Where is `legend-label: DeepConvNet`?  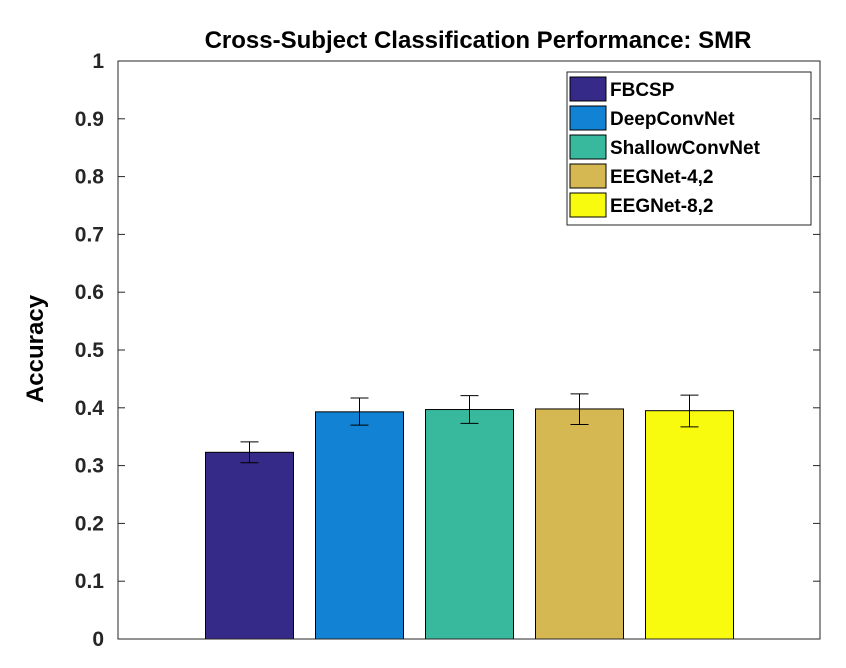 legend-label: DeepConvNet is located at coordinates (672, 119).